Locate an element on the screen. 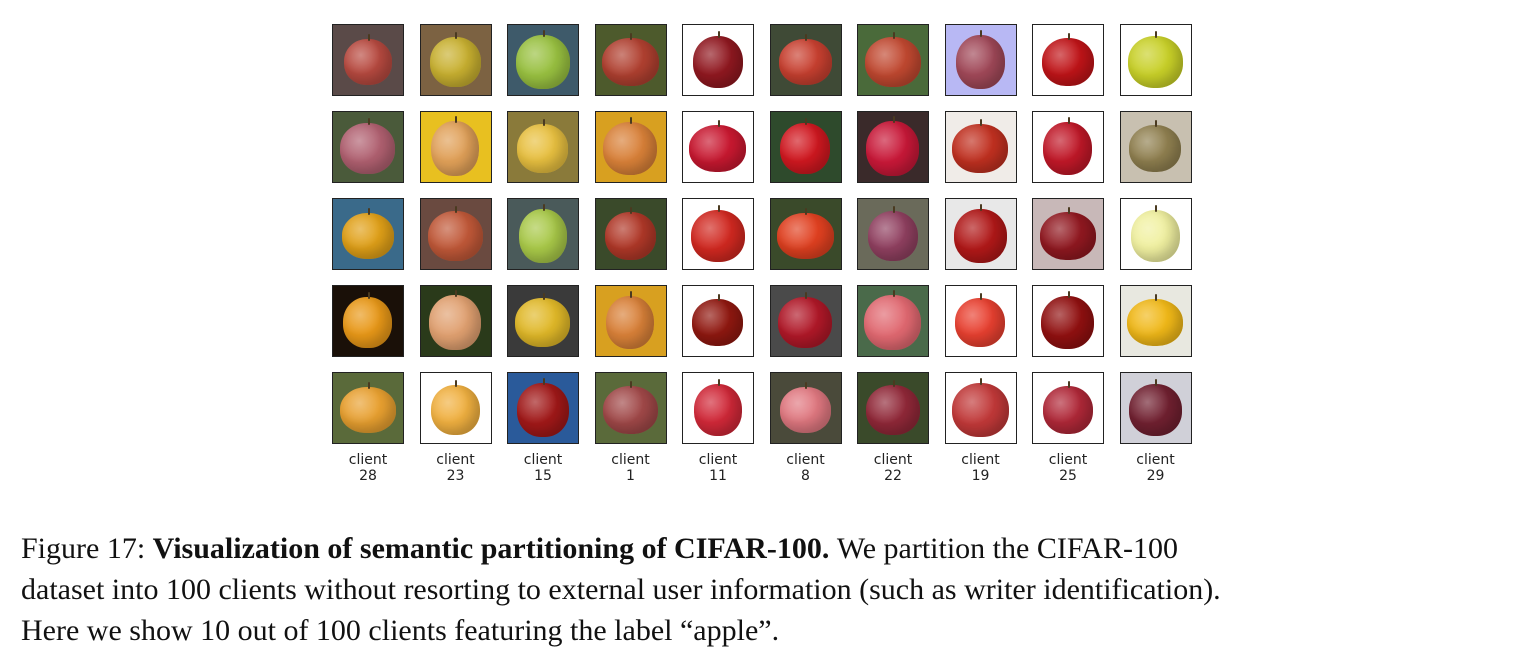  client-label: client 11 is located at coordinates (718, 468).